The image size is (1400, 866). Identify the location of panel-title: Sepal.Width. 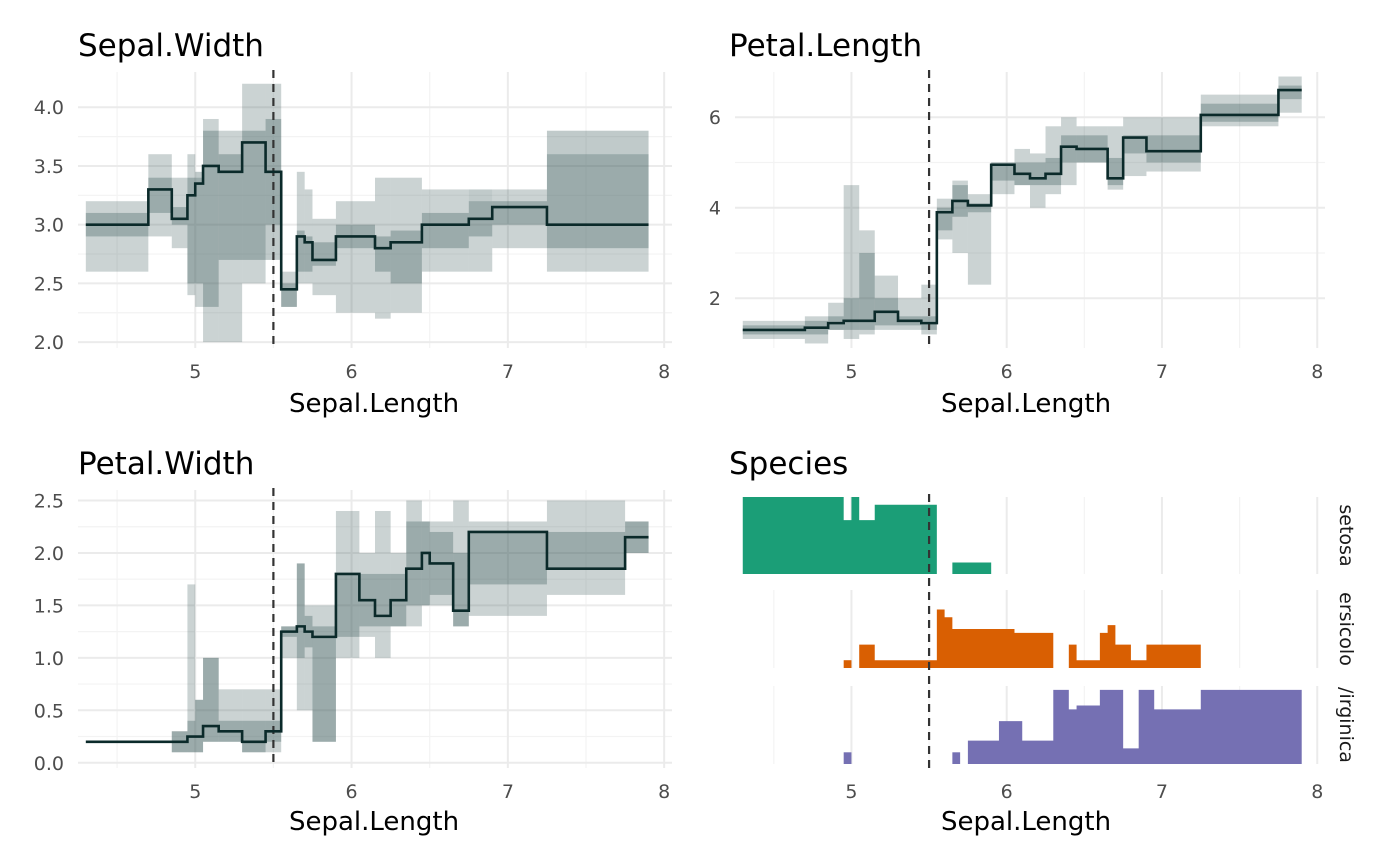
(171, 46).